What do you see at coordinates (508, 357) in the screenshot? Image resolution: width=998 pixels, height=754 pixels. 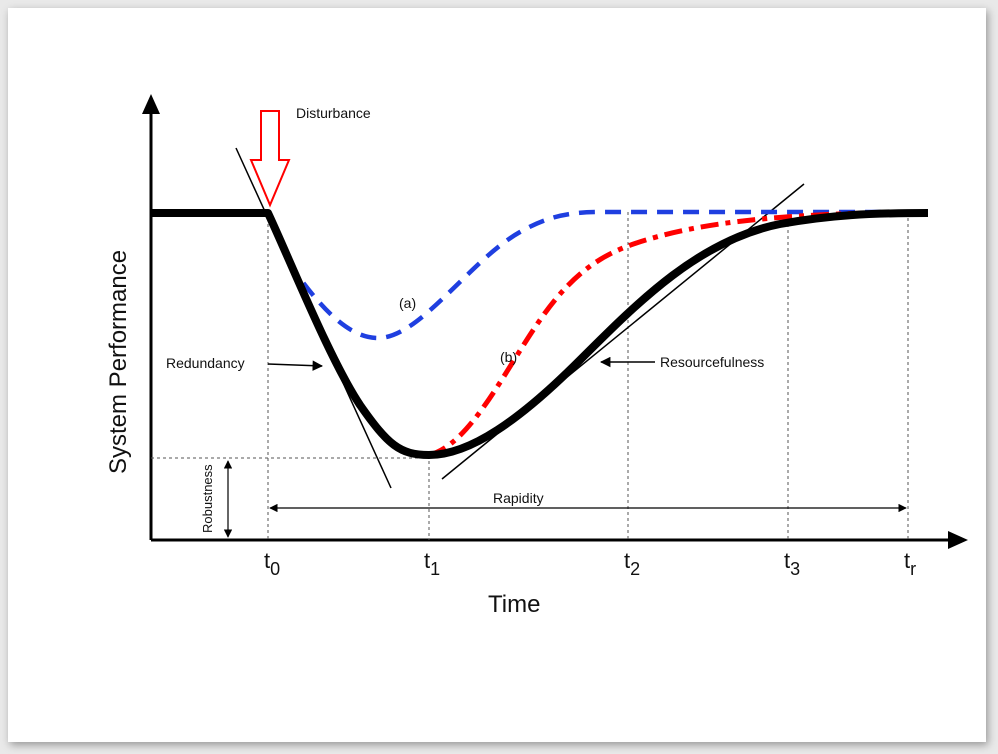 I see `curve-b-label: (b)` at bounding box center [508, 357].